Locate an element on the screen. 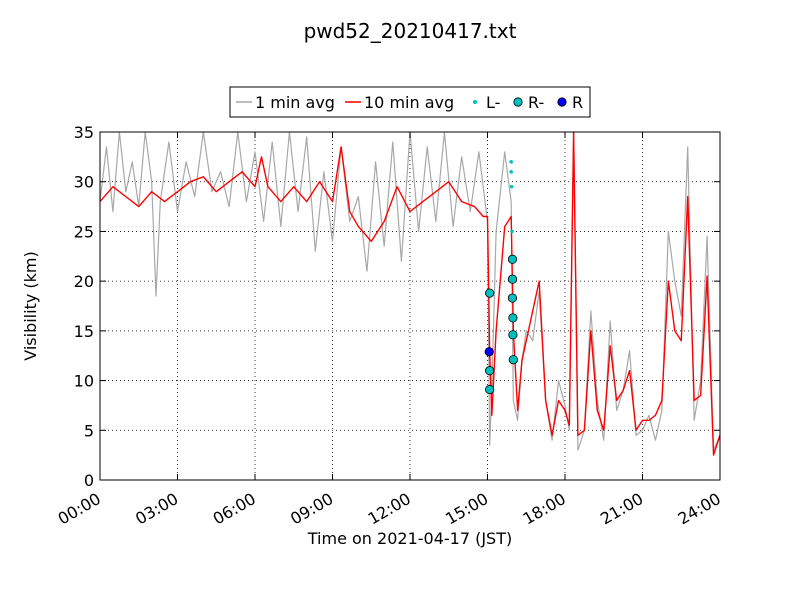 The height and width of the screenshot is (600, 800). chart-title: pwd52_20210417.txt is located at coordinates (410, 31).